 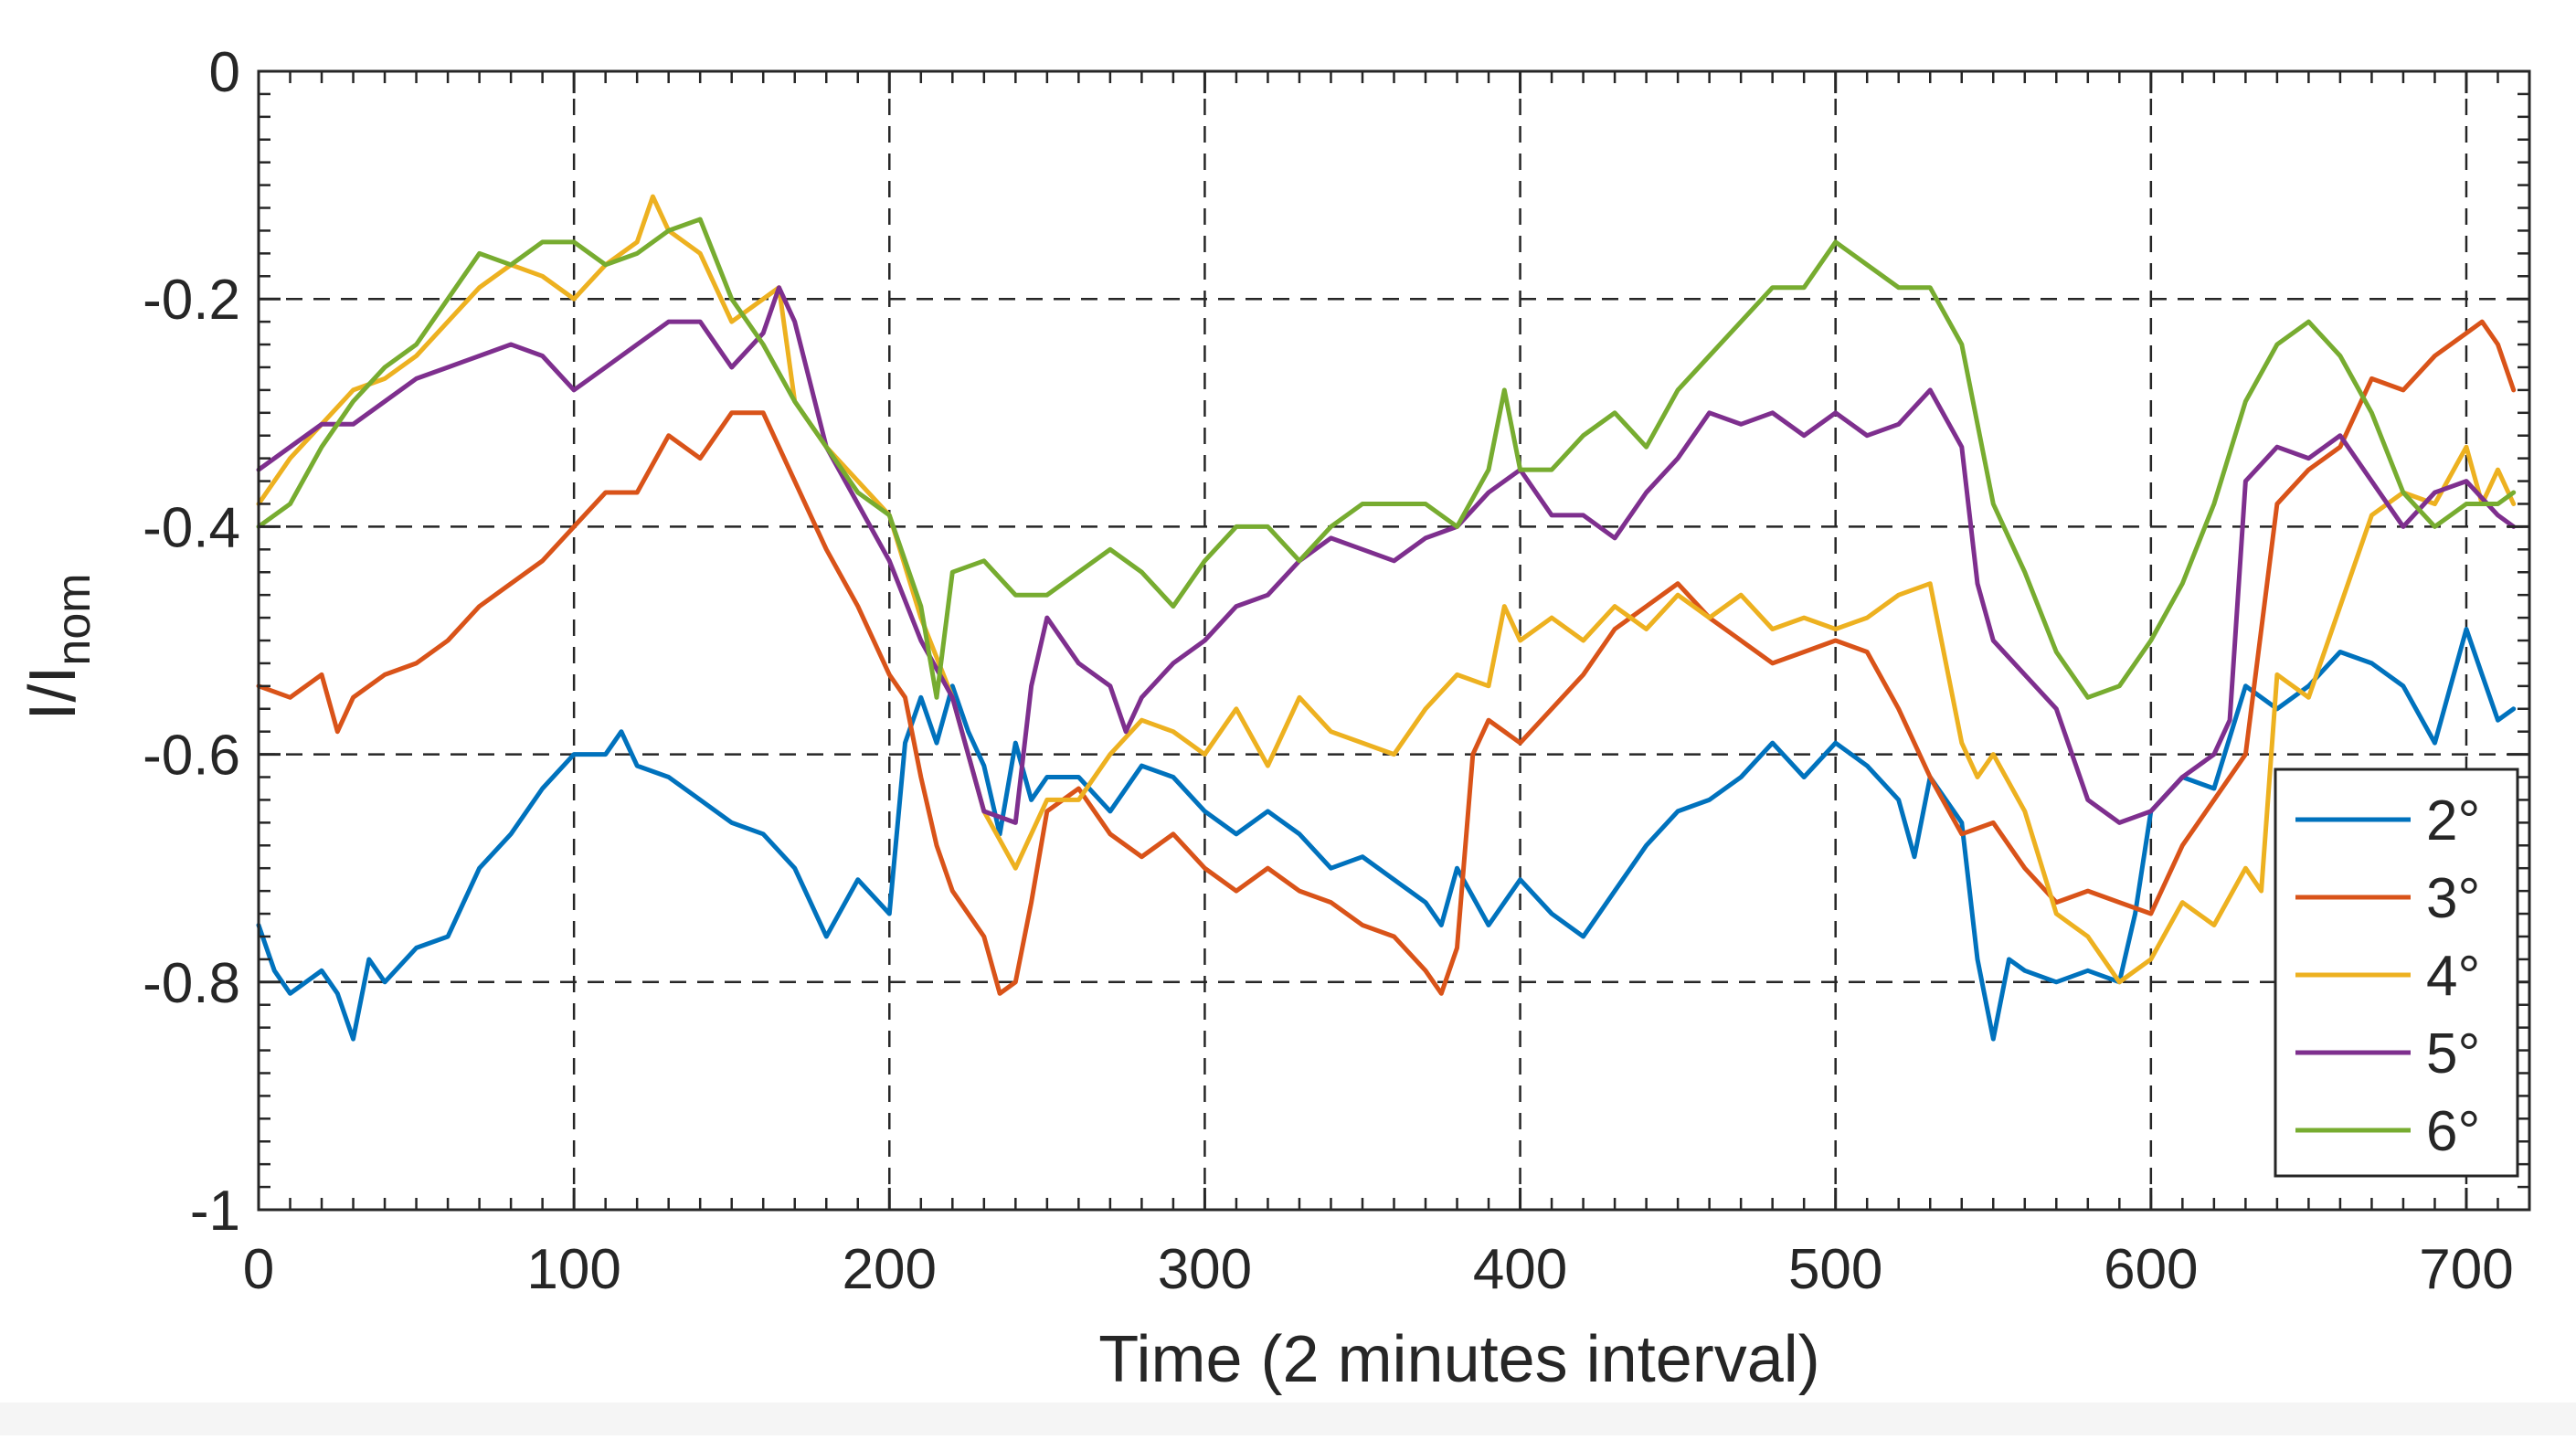 What do you see at coordinates (53, 693) in the screenshot?
I see `y-axis-title-main: I/I` at bounding box center [53, 693].